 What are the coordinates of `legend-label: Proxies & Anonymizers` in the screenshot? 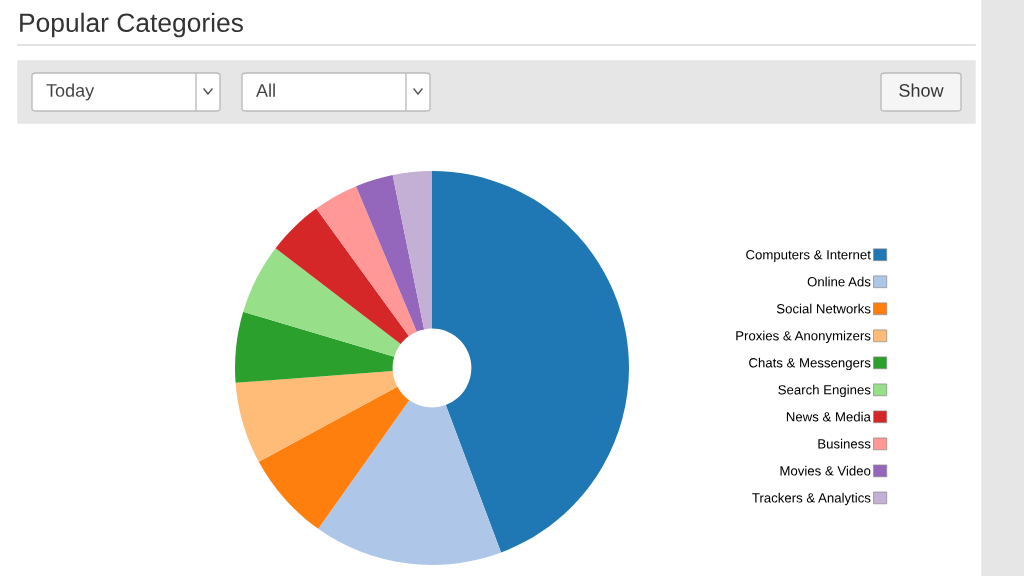 It's located at (803, 337).